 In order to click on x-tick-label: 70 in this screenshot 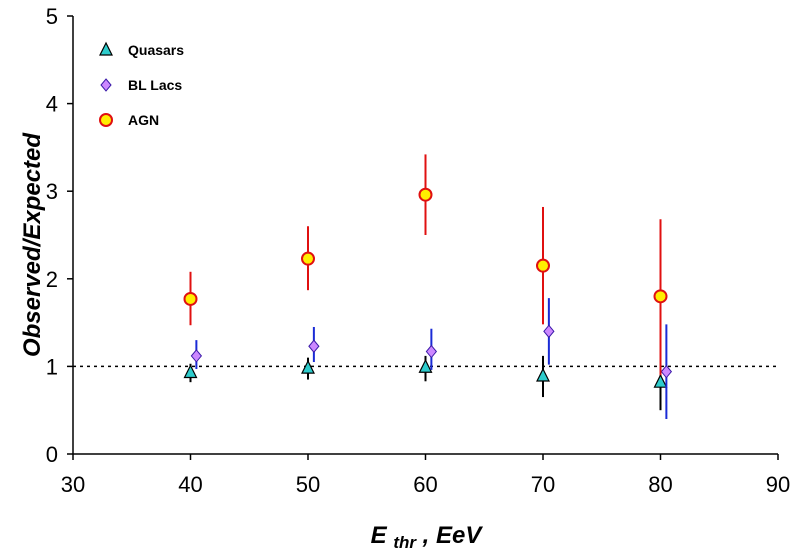, I will do `click(543, 484)`.